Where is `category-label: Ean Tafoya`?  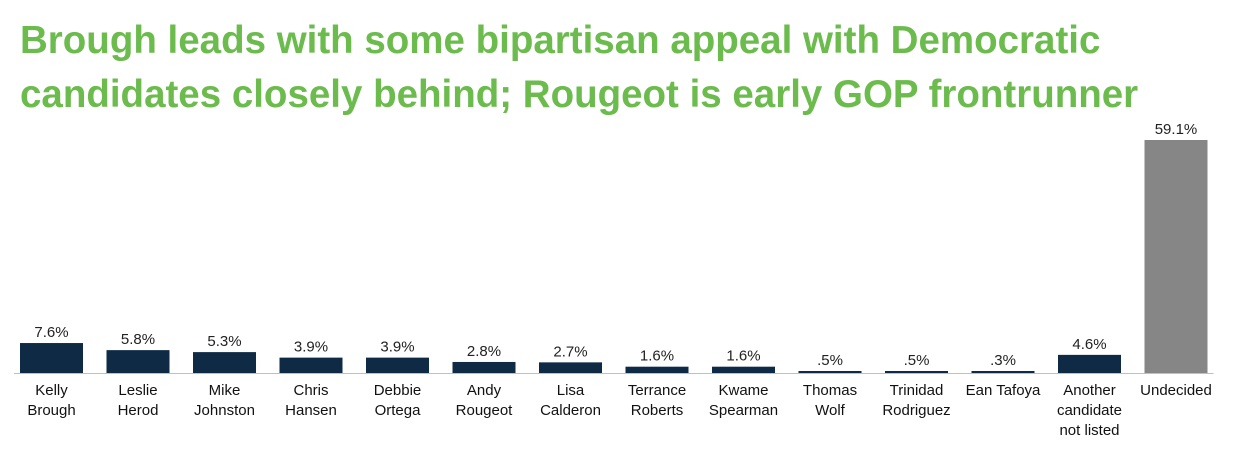 category-label: Ean Tafoya is located at coordinates (1003, 390).